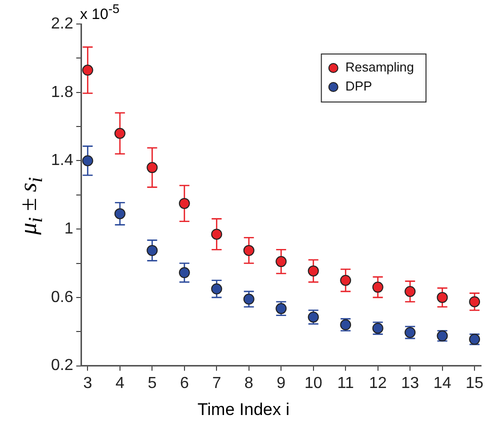  Describe the element at coordinates (345, 383) in the screenshot. I see `x-tick-label: 11` at that location.